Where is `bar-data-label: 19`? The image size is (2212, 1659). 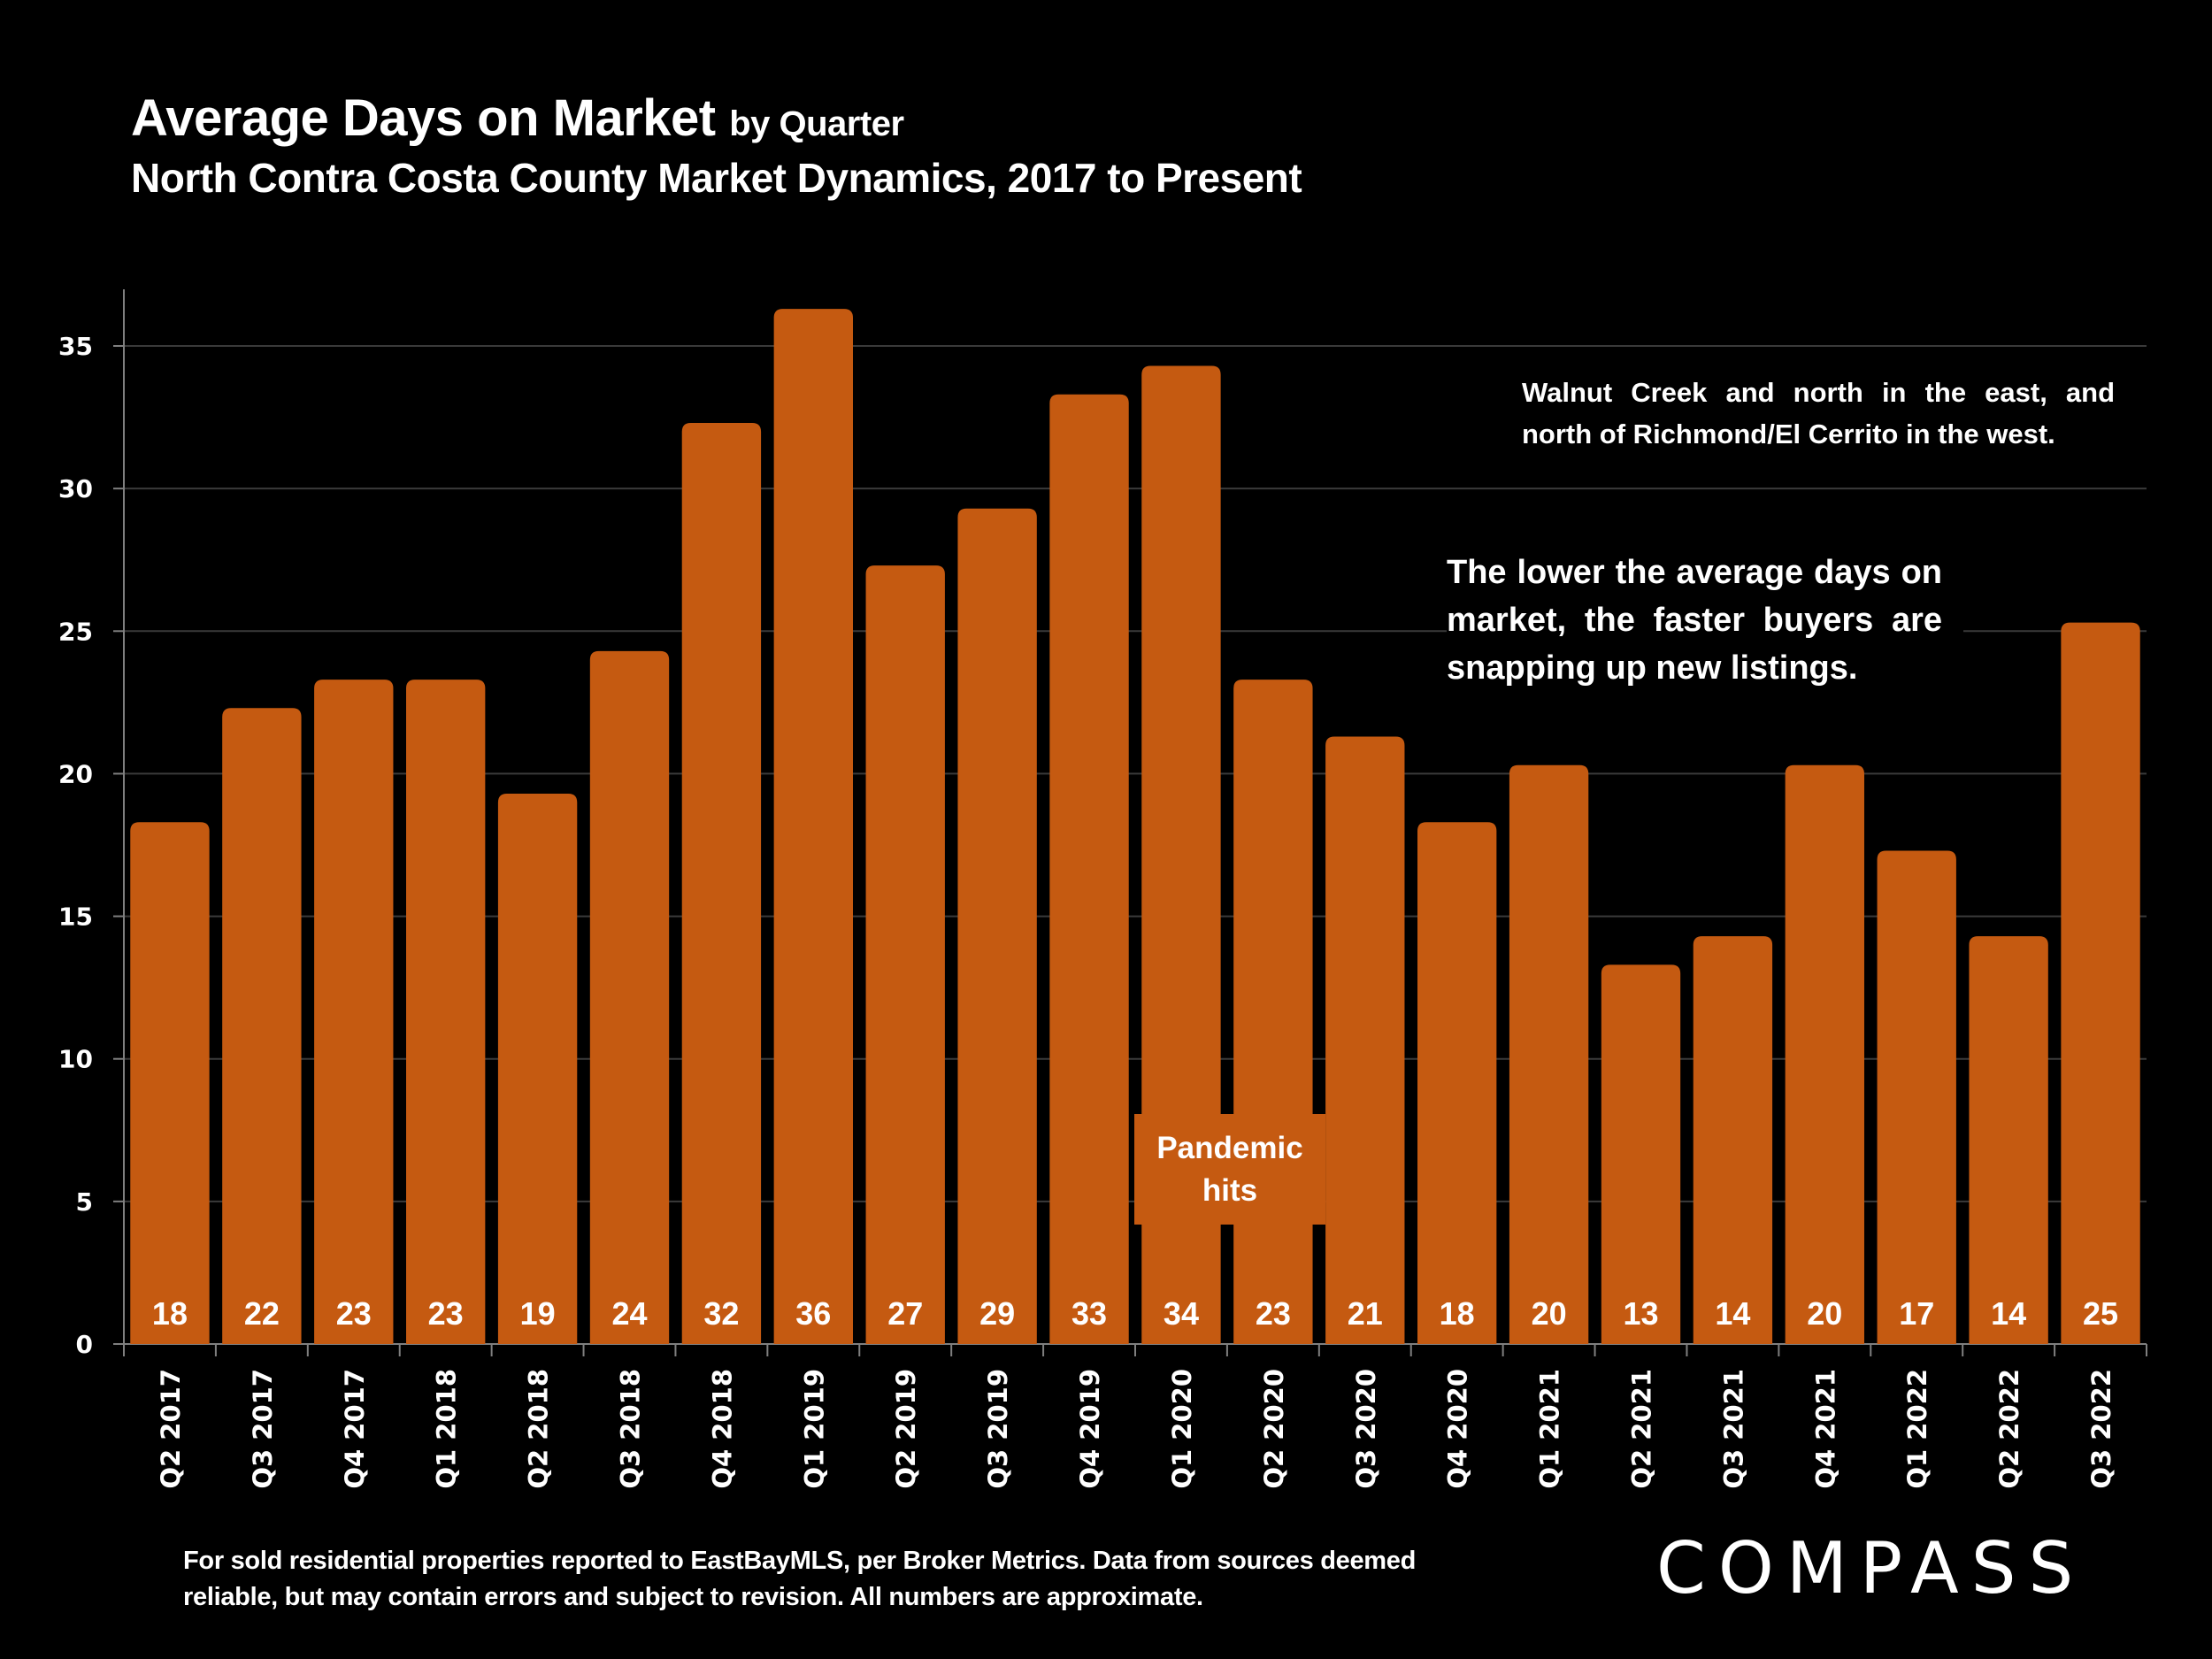
bar-data-label: 19 is located at coordinates (538, 1314).